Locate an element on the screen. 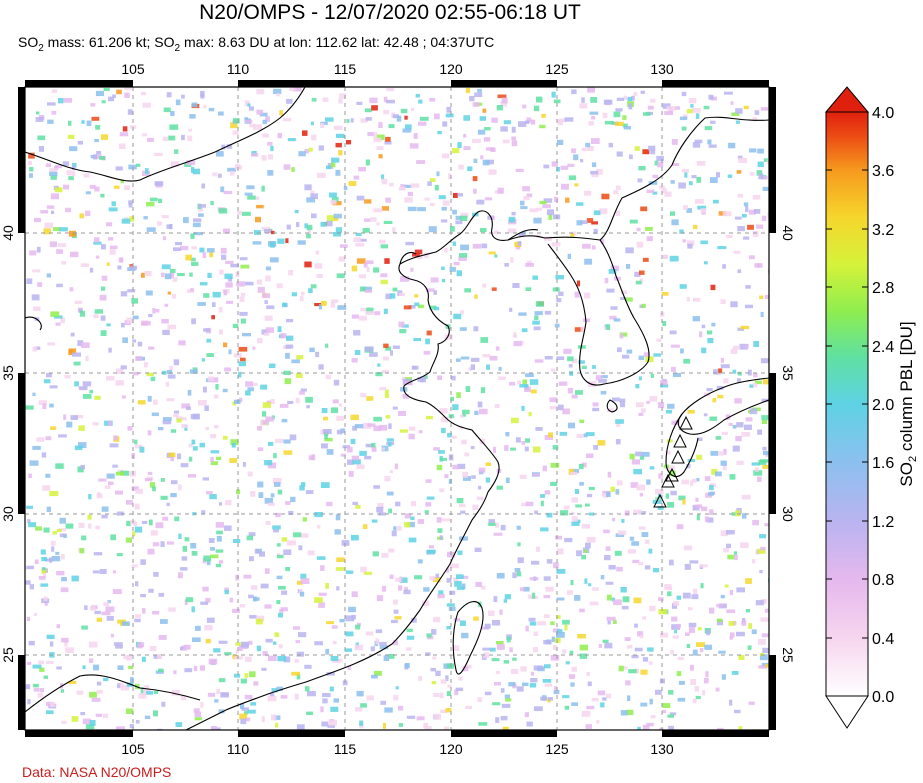  lat-label-right-35: 35 is located at coordinates (788, 373).